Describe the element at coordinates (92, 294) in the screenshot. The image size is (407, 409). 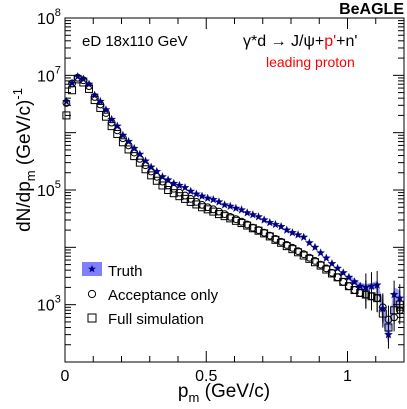
I see `legend-marker-circle` at that location.